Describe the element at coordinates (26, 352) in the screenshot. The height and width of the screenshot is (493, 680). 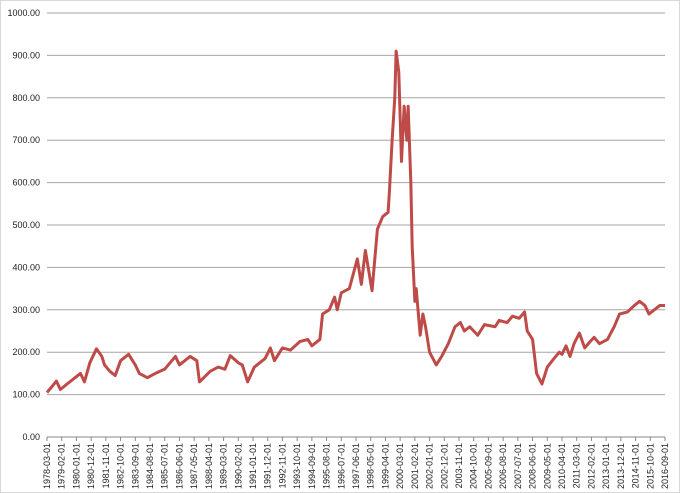
I see `y-tick-label: 200.00` at that location.